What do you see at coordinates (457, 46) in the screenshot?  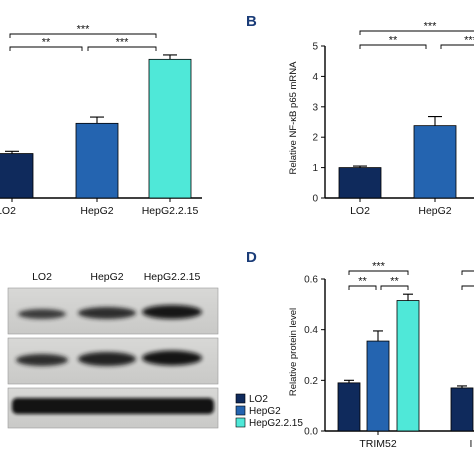 I see `panel-b-sig-2-line` at bounding box center [457, 46].